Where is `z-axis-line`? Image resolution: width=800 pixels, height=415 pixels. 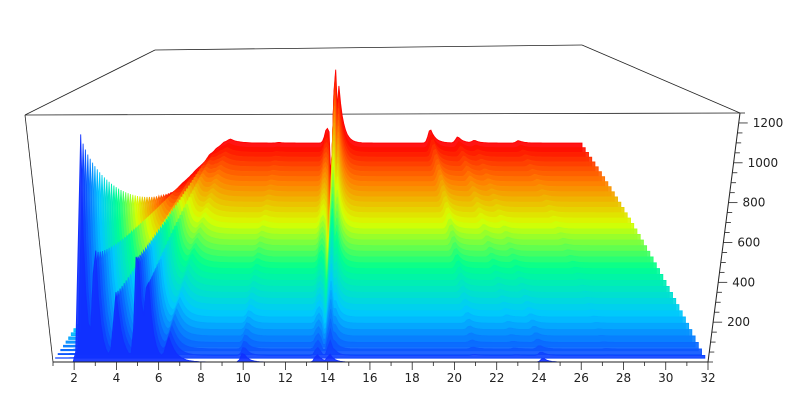 z-axis-line is located at coordinates (724, 237).